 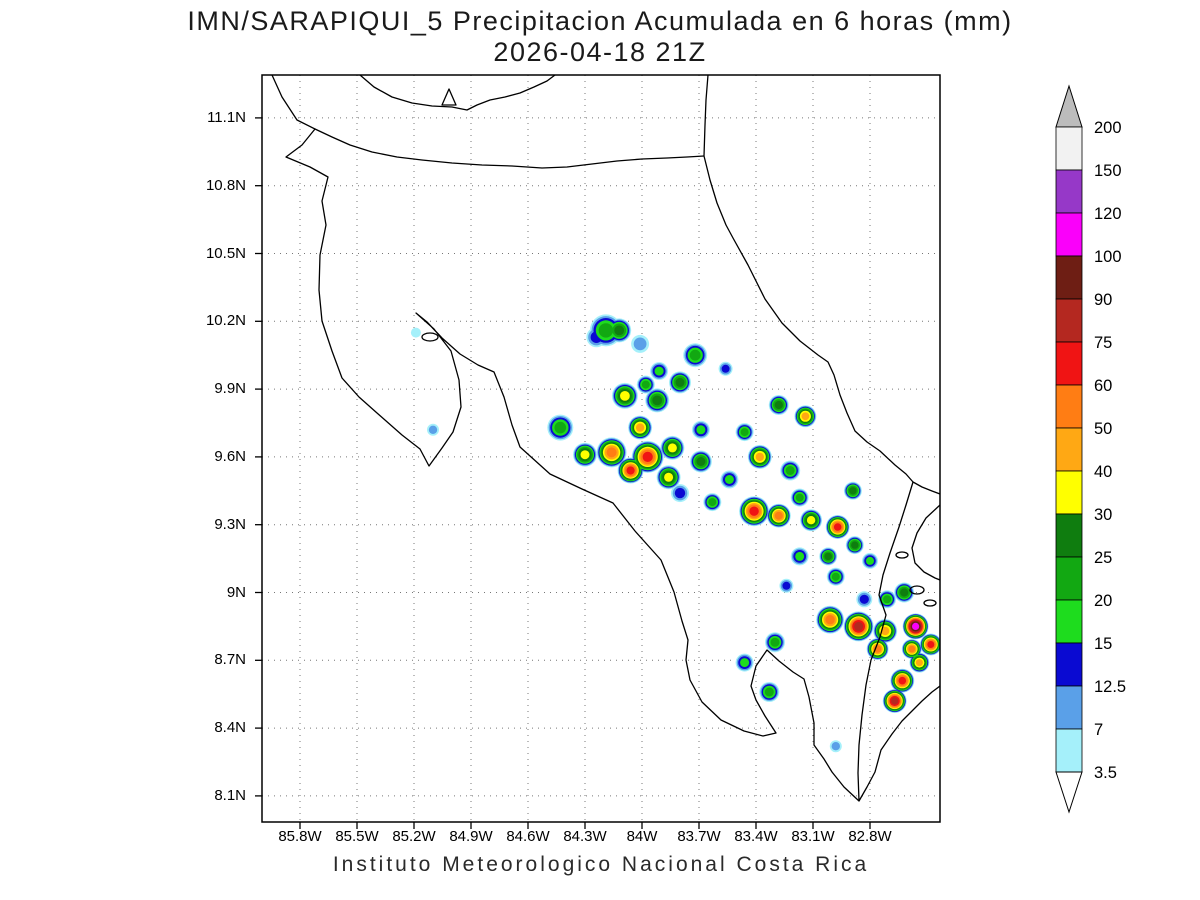 What do you see at coordinates (230, 795) in the screenshot?
I see `lat-tick-label: 8.1N` at bounding box center [230, 795].